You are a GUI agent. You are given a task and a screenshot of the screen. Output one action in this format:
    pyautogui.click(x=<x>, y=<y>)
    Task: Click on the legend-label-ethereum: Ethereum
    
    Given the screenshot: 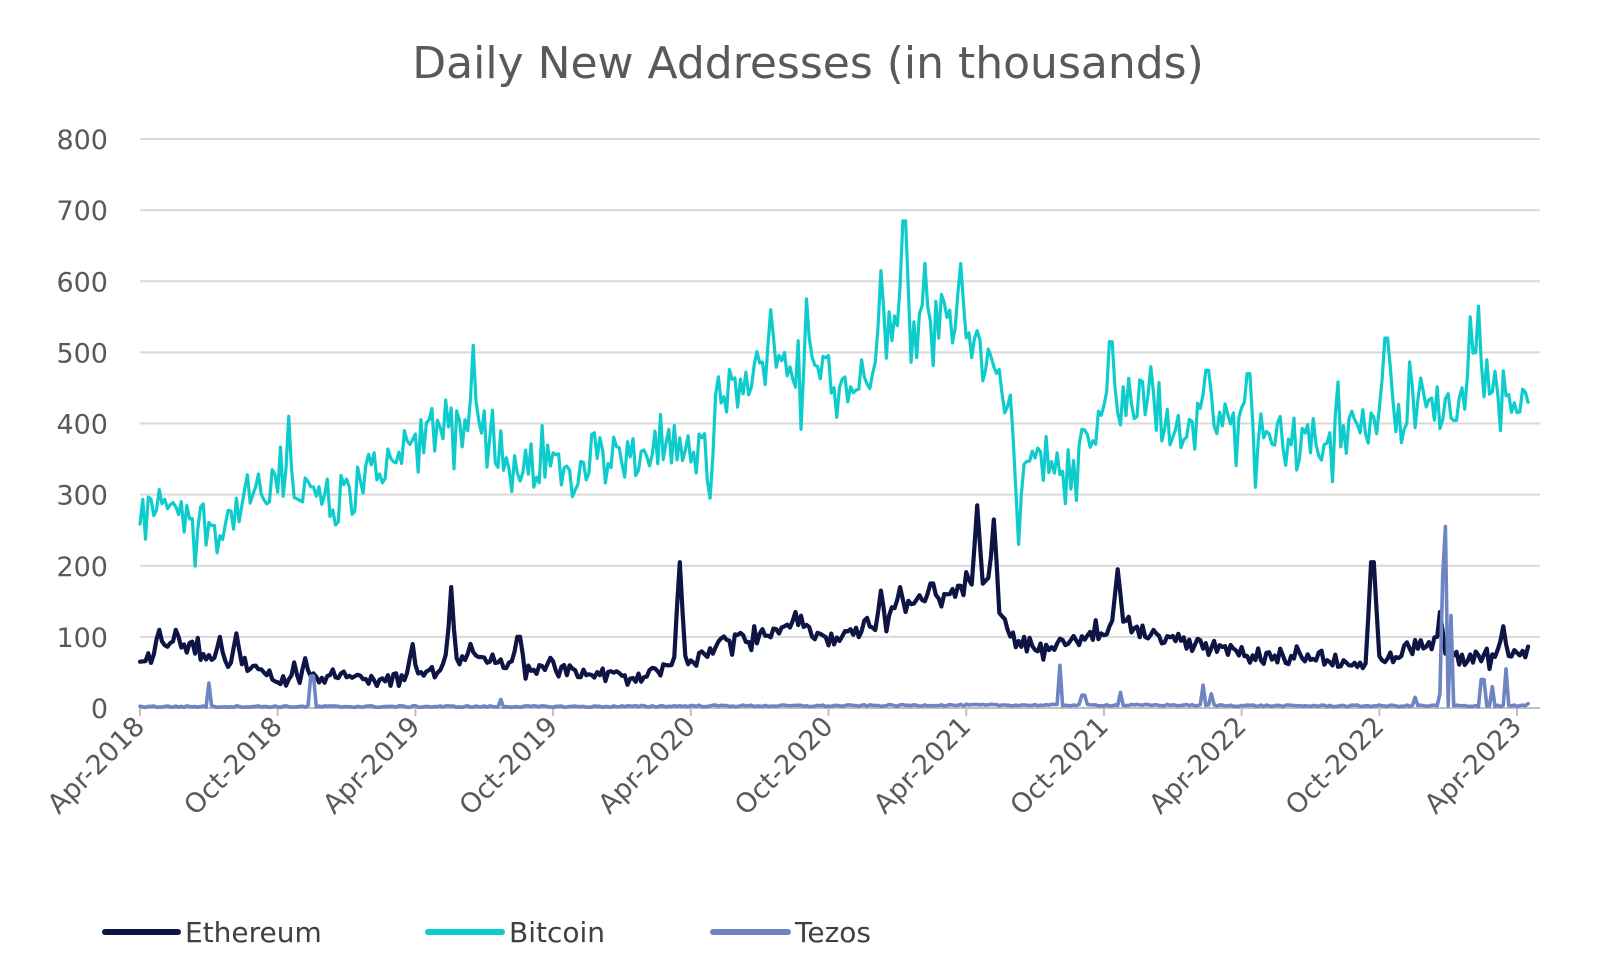 What is the action you would take?
    pyautogui.click(x=253, y=932)
    